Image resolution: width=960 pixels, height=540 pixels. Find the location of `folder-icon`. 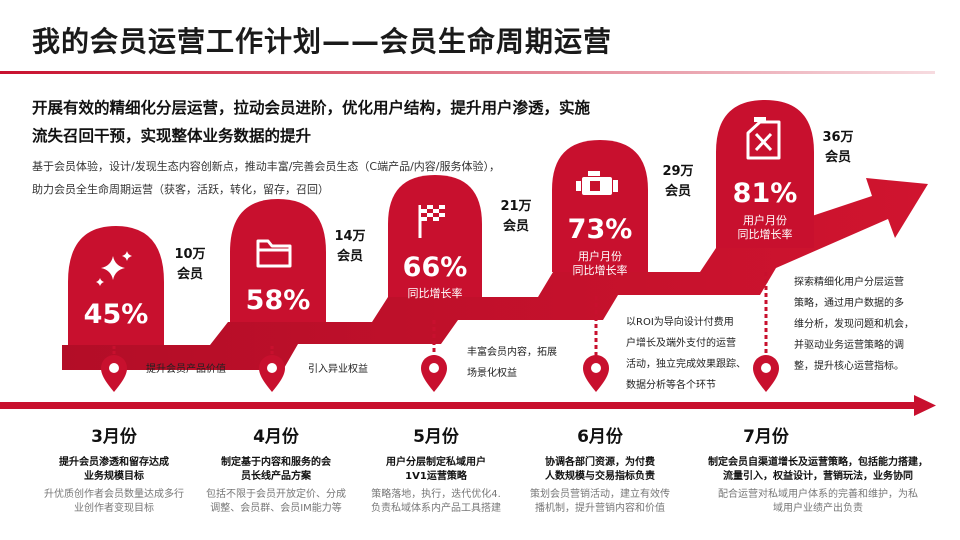

folder-icon is located at coordinates (274, 253).